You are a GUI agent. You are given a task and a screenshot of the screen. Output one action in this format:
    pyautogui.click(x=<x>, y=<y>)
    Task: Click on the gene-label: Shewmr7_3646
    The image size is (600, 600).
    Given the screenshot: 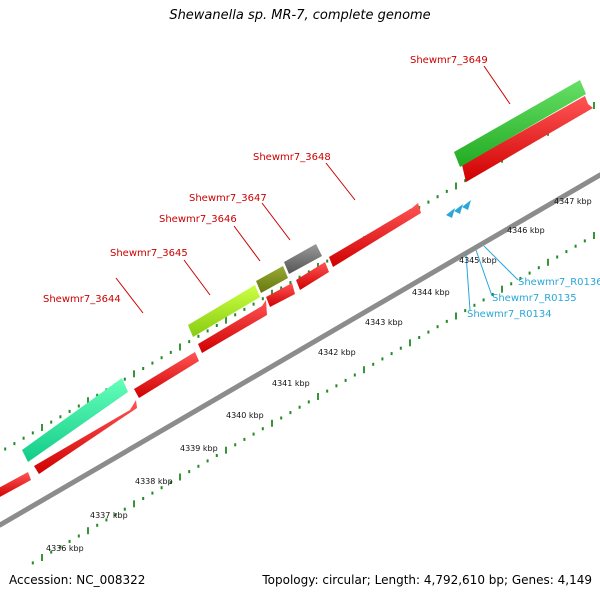 What is the action you would take?
    pyautogui.click(x=198, y=219)
    